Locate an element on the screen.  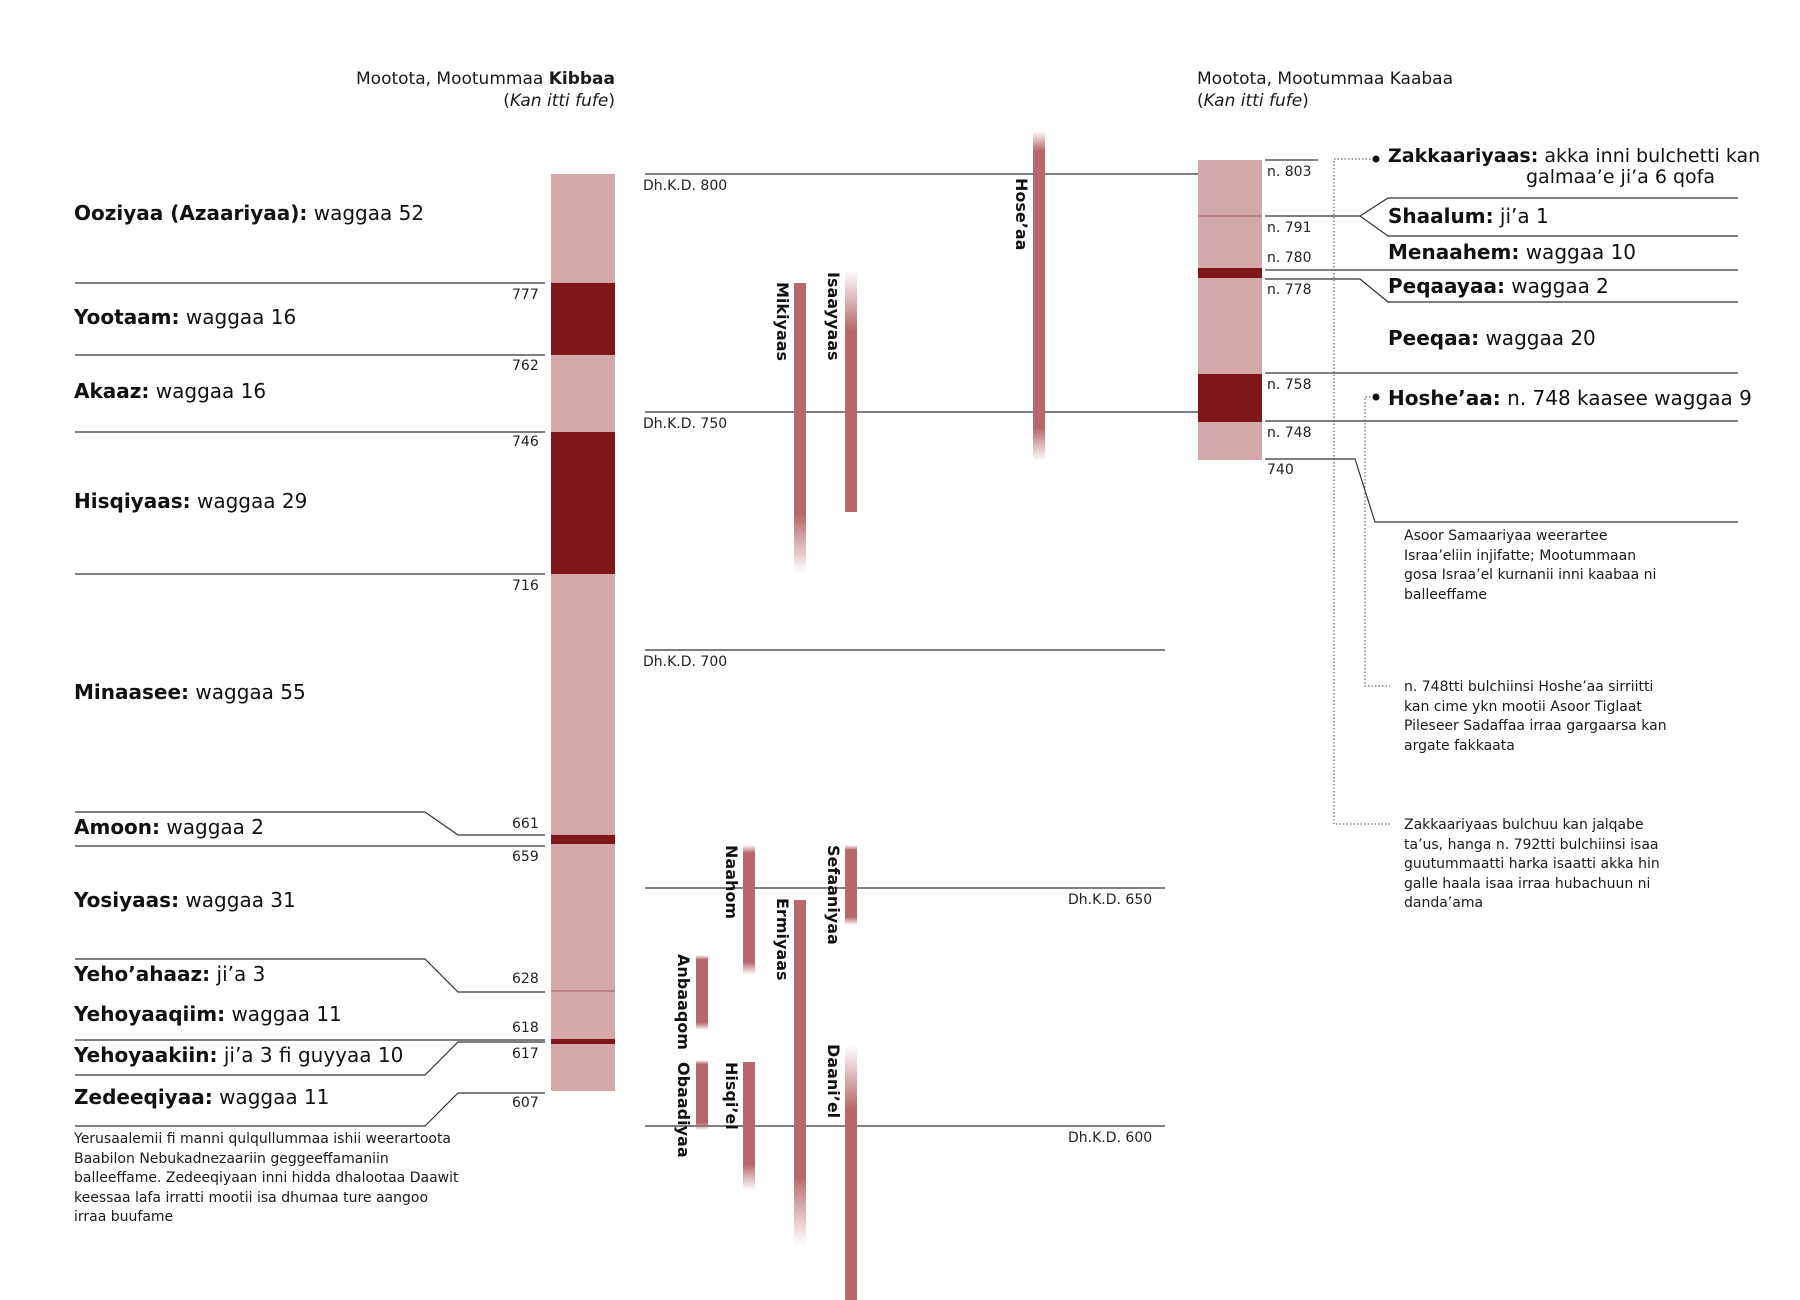
era-label: Dh.K.D. 750 is located at coordinates (685, 424).